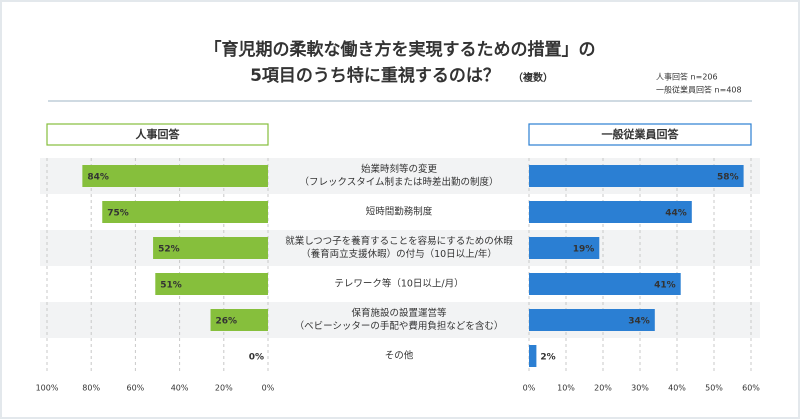 Image resolution: width=800 pixels, height=419 pixels. Describe the element at coordinates (399, 356) in the screenshot. I see `category-label: その他` at that location.